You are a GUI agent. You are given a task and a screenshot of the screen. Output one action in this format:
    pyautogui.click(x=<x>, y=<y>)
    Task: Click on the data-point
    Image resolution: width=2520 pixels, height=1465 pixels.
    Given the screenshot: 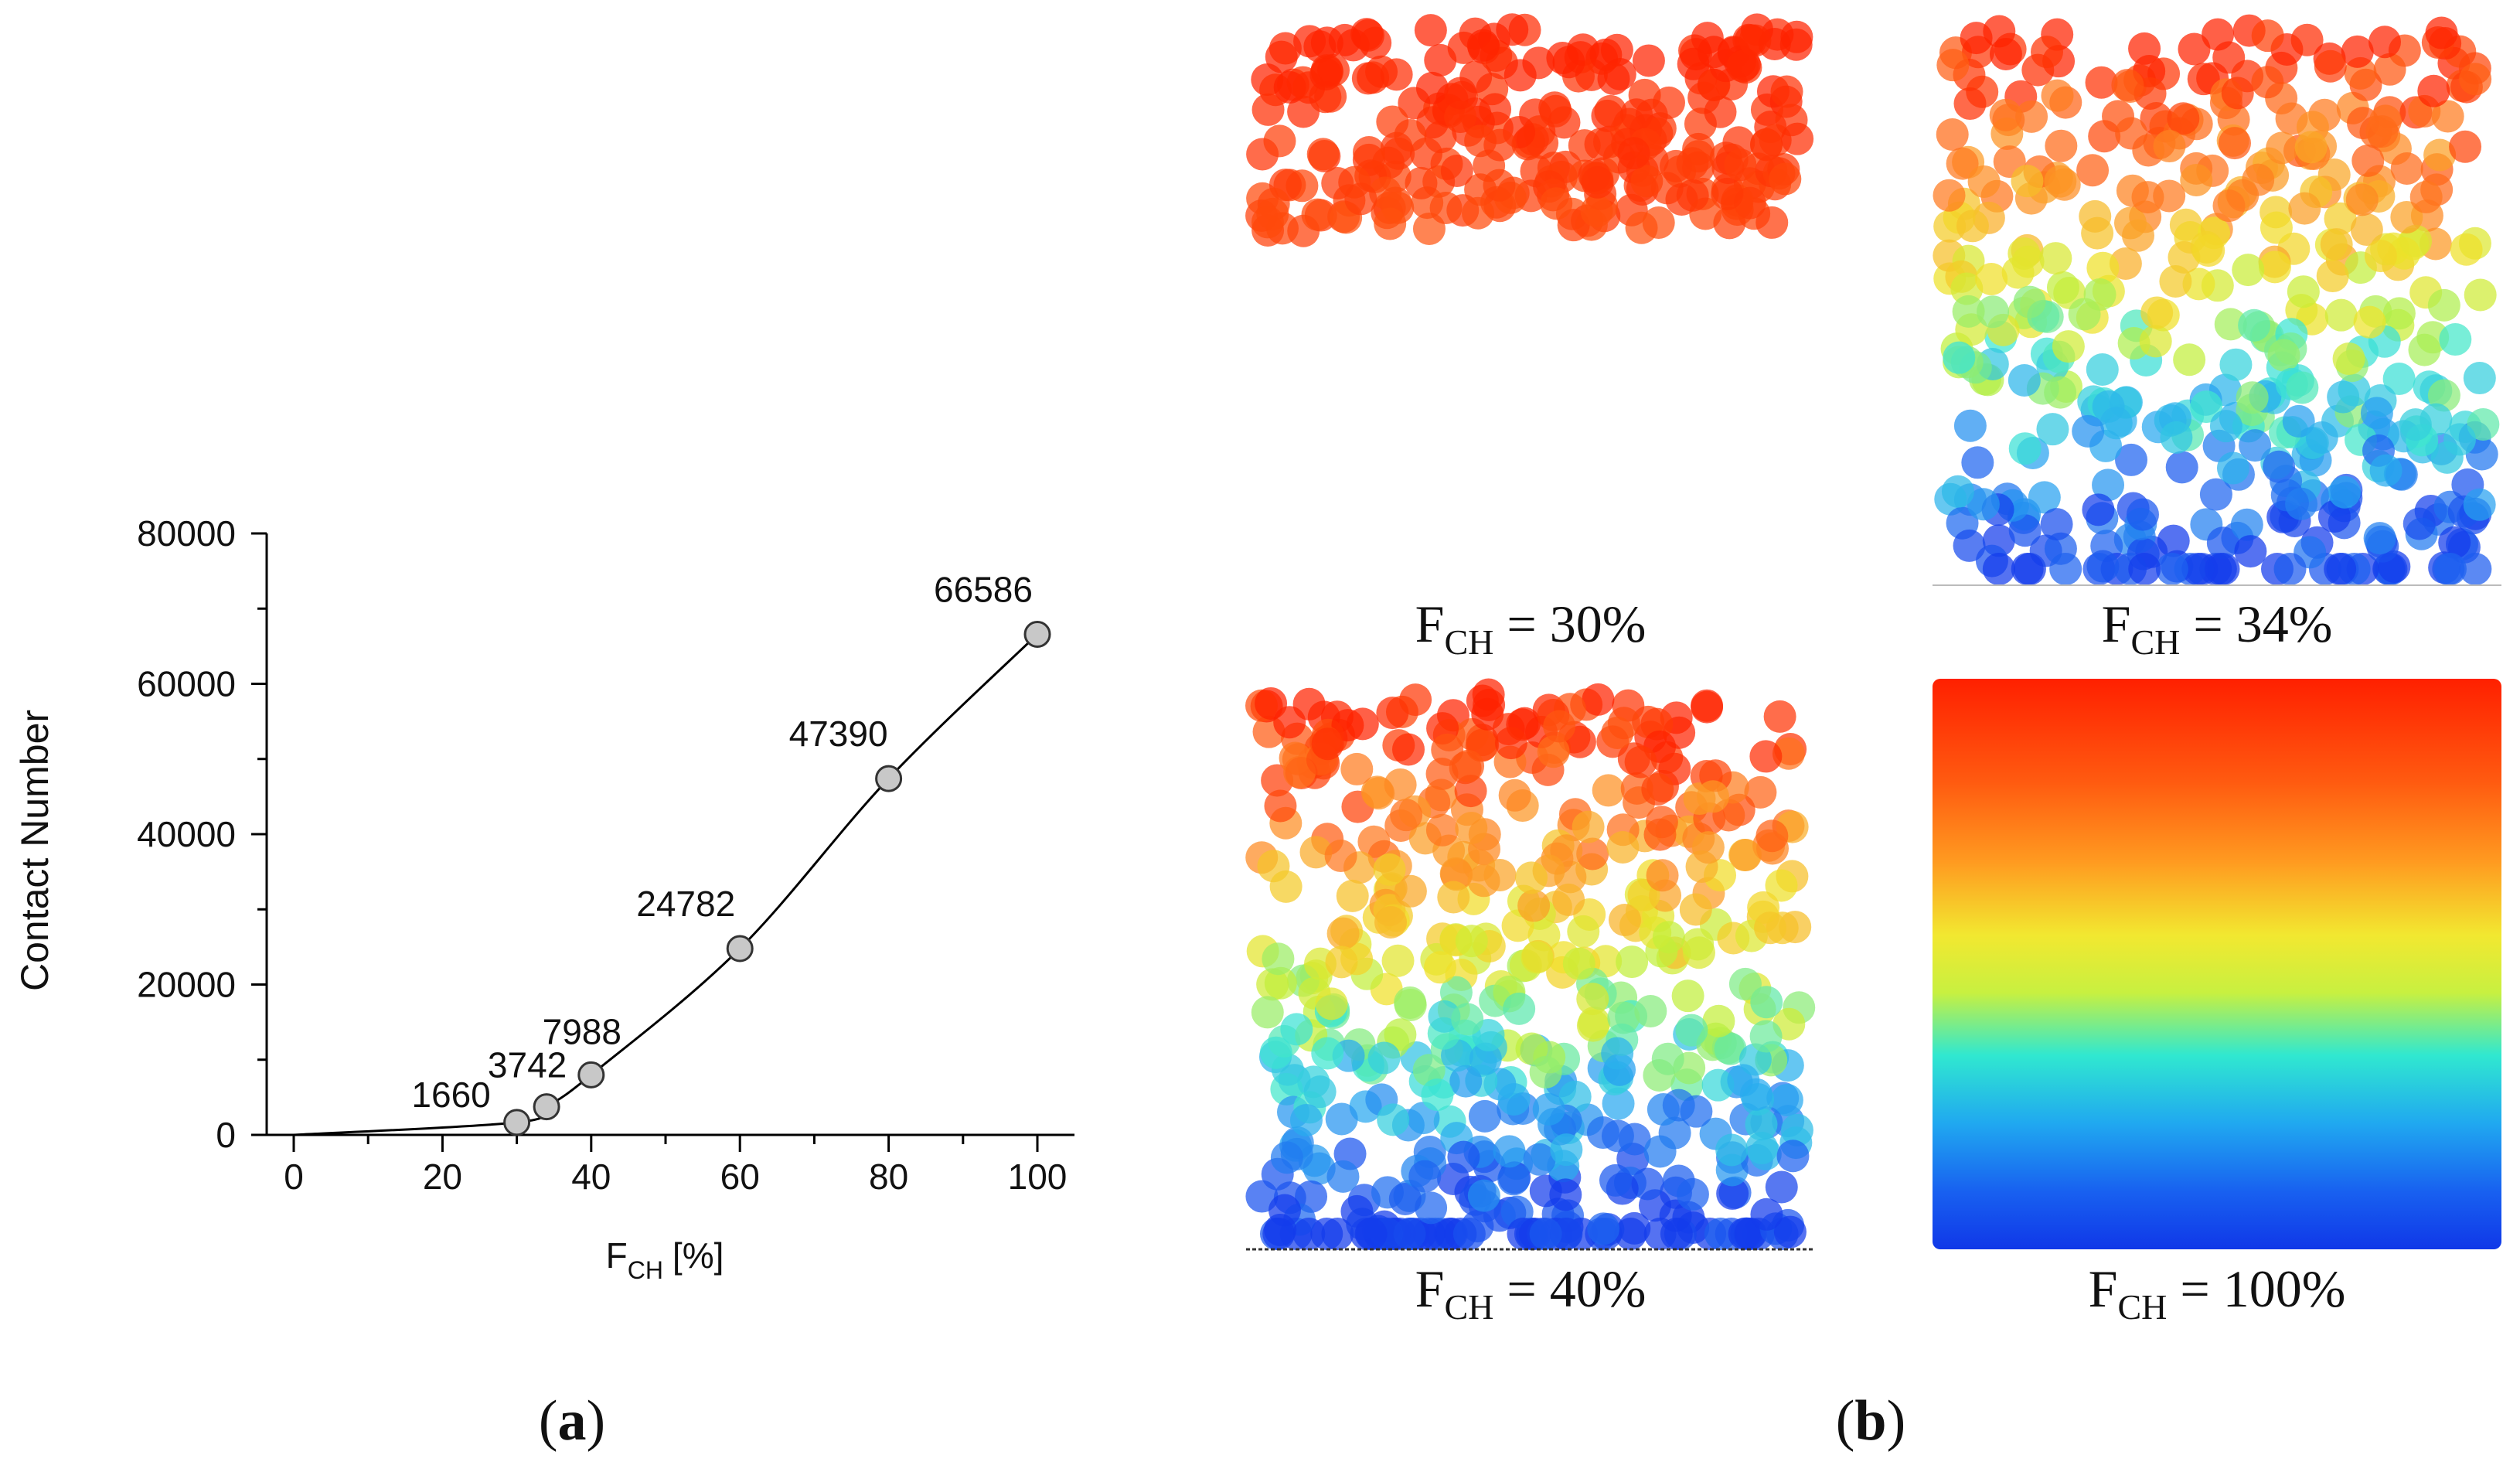 What is the action you would take?
    pyautogui.click(x=517, y=1122)
    